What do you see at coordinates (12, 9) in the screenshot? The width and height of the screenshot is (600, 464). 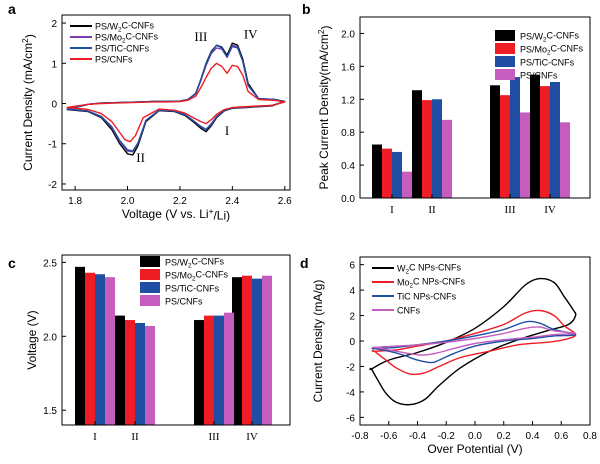 I see `panel-label-a: a` at bounding box center [12, 9].